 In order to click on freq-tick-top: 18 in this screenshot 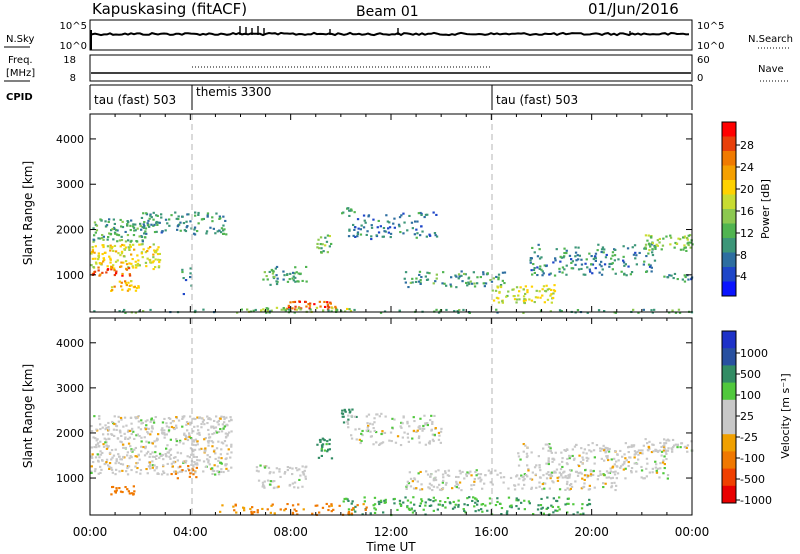, I will do `click(69, 60)`.